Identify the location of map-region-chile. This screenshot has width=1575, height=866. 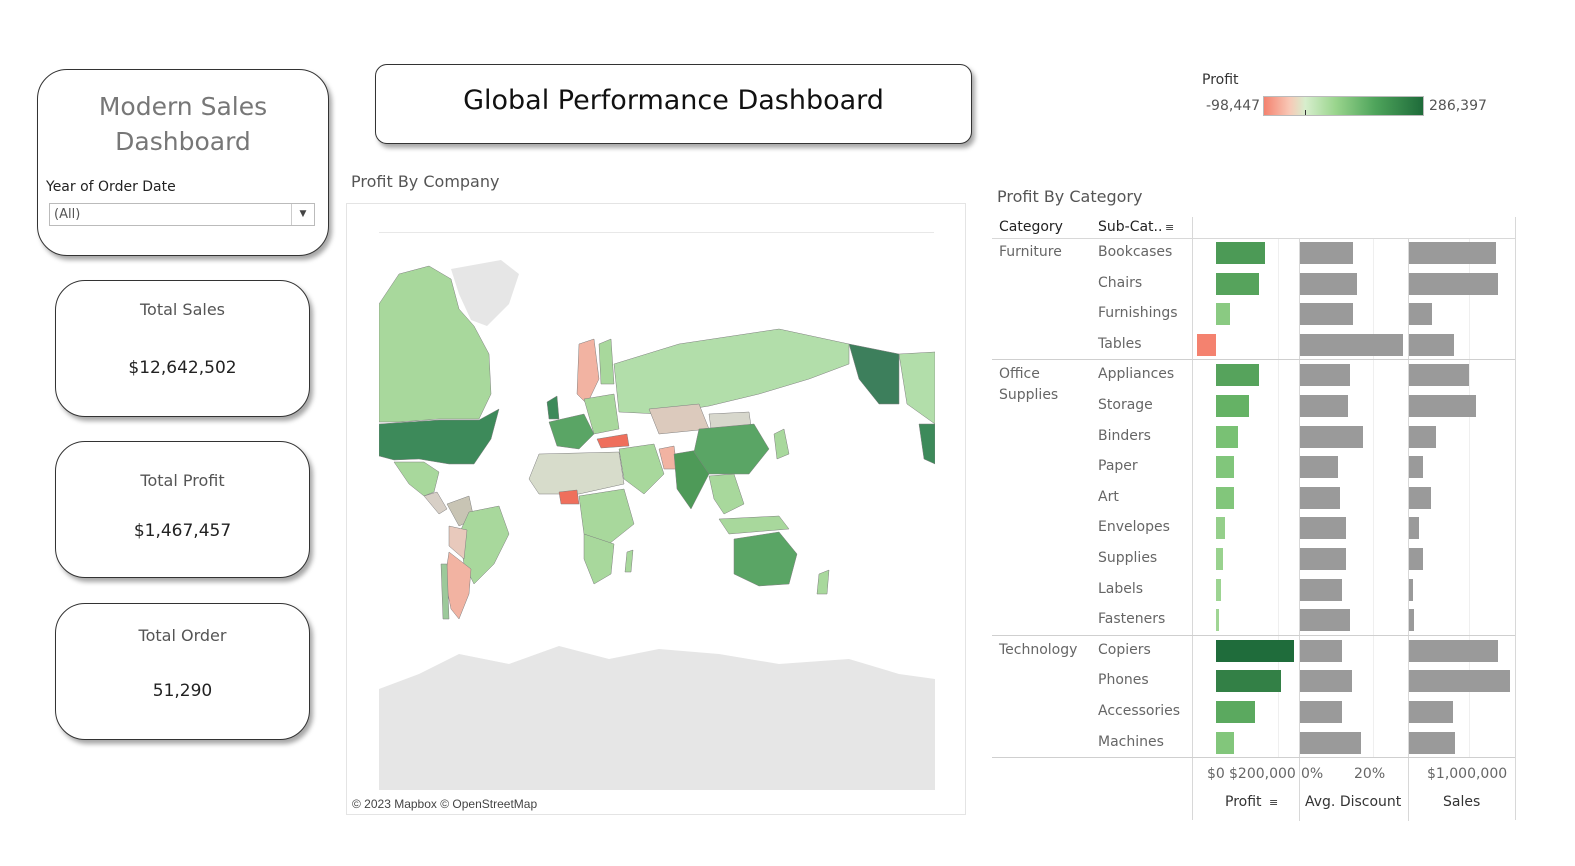
(445, 591).